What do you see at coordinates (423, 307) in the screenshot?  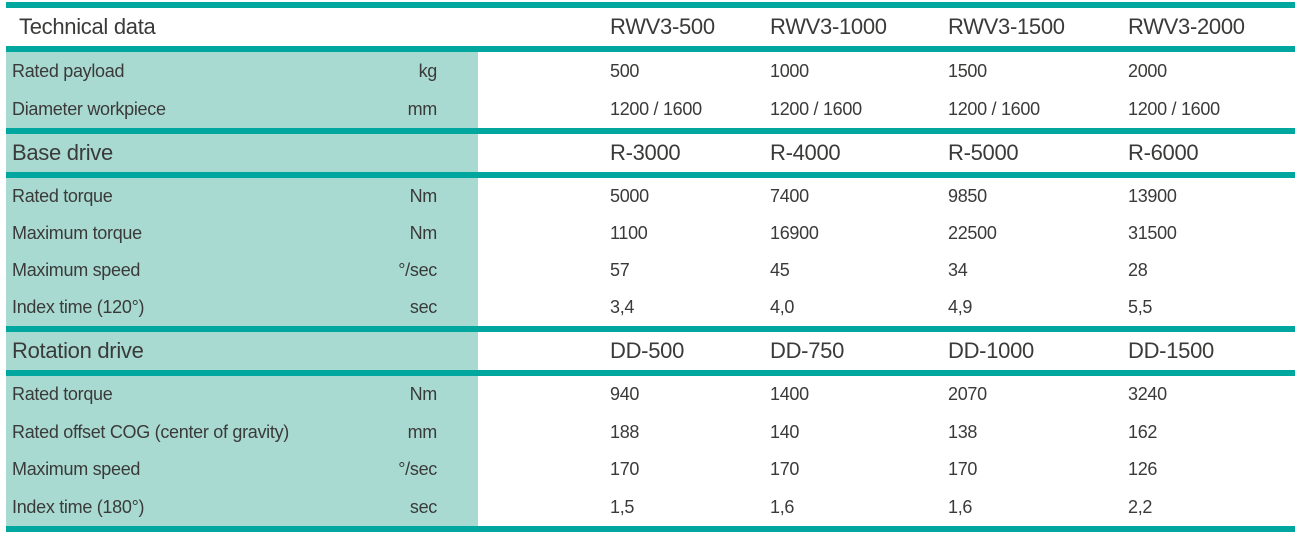 I see `row-unit: sec` at bounding box center [423, 307].